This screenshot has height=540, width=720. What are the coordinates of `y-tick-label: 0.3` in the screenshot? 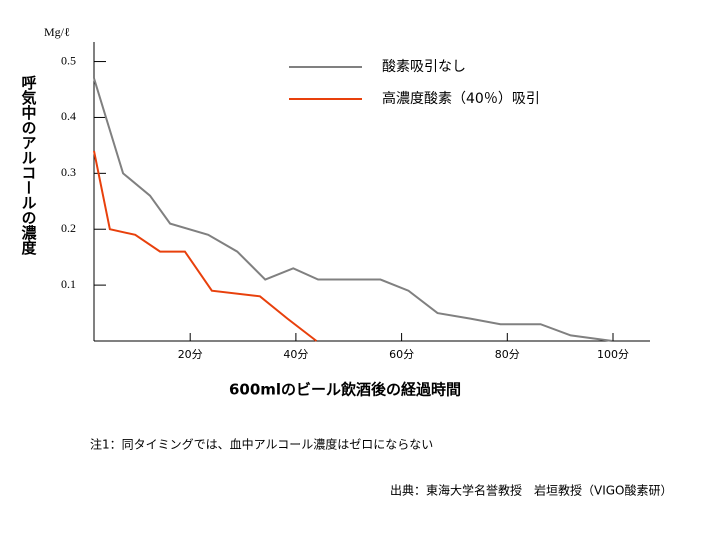 It's located at (68, 172).